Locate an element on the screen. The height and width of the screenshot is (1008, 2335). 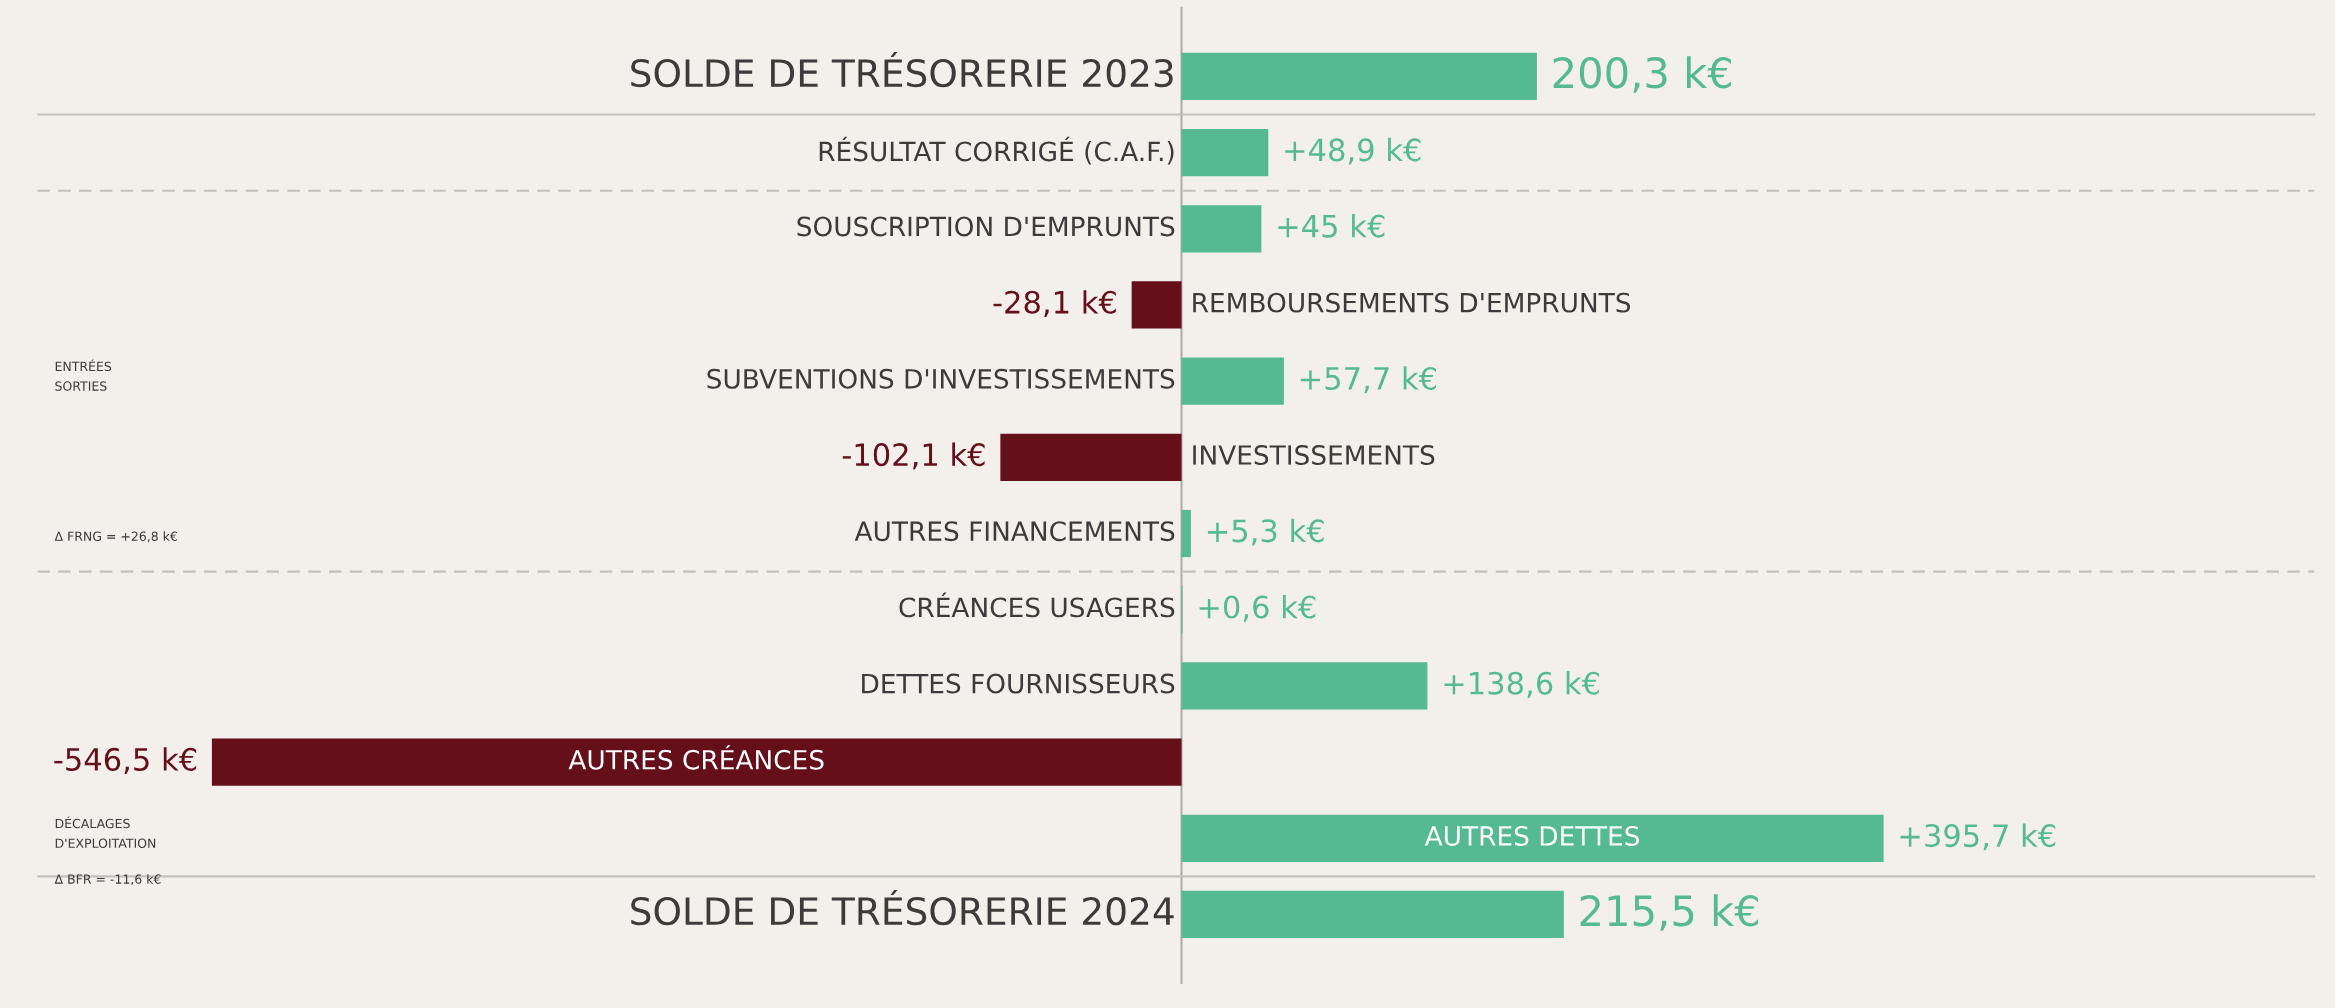
y-tick-label: SOLDE DE TRÉSORERIE 2024 is located at coordinates (902, 908).